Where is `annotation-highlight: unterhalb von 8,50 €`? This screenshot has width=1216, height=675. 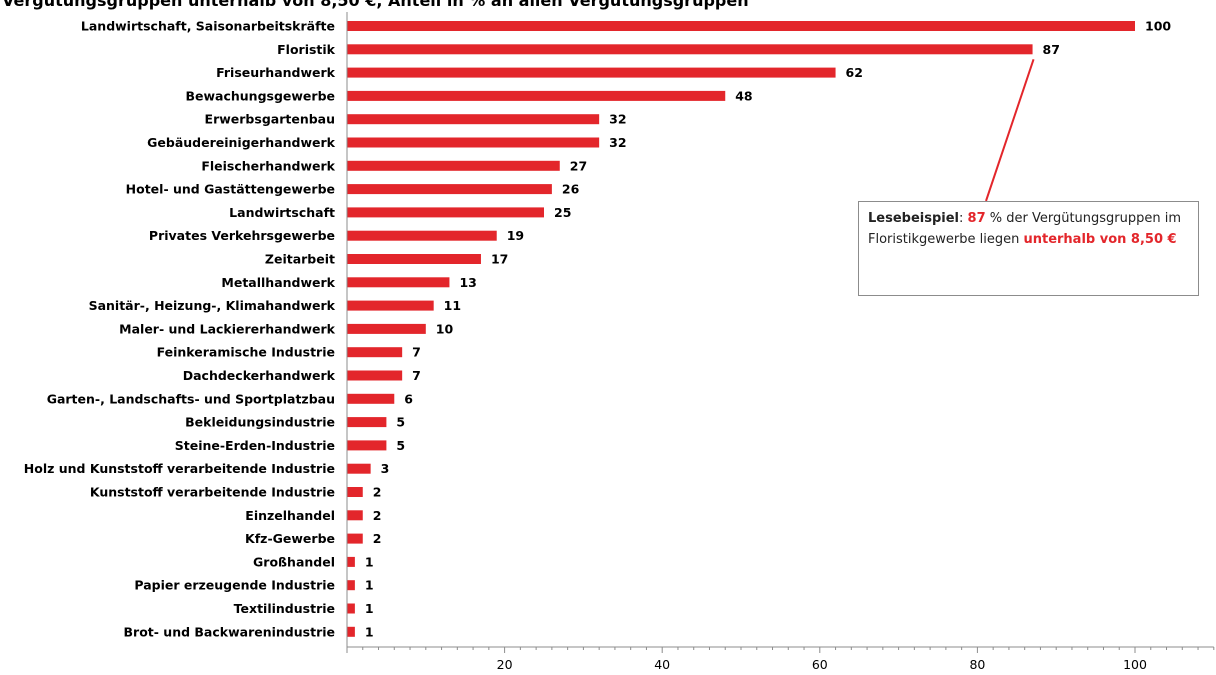
annotation-highlight: unterhalb von 8,50 € is located at coordinates (1100, 239).